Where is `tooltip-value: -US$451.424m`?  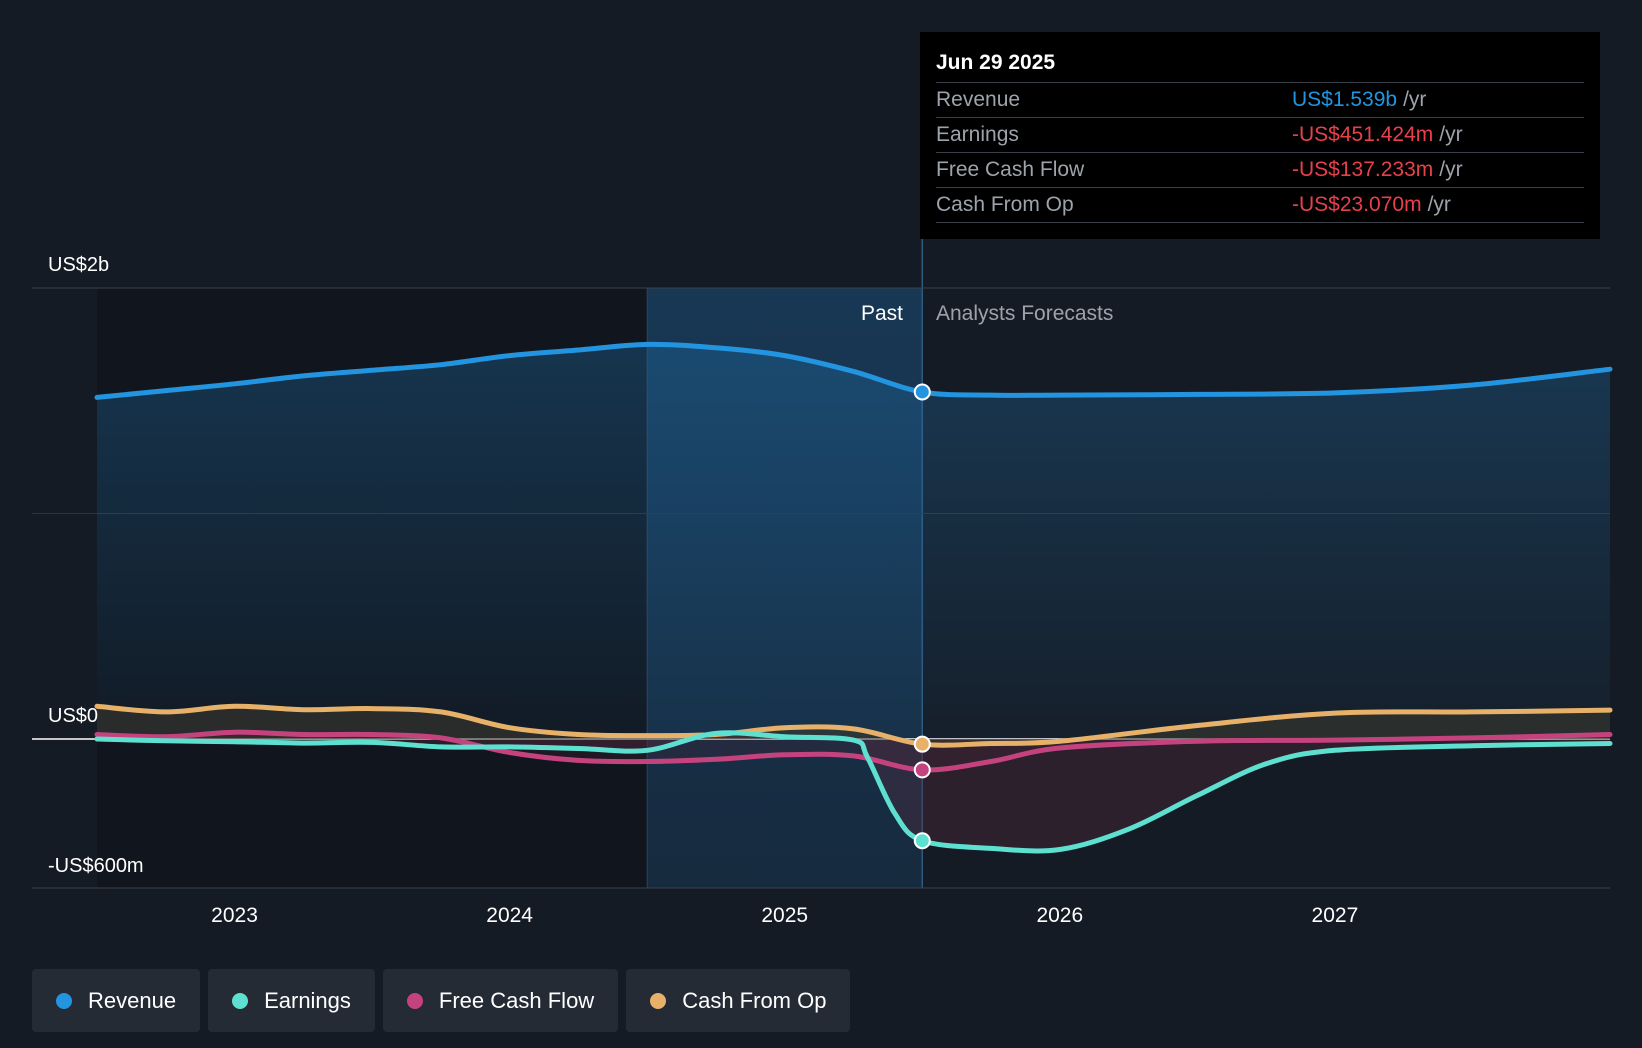 tooltip-value: -US$451.424m is located at coordinates (1363, 134).